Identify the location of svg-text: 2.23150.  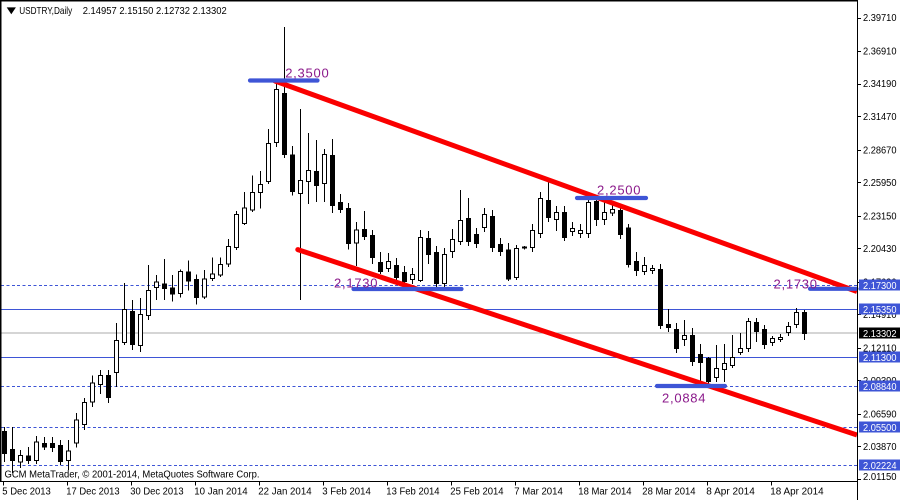
(880, 216).